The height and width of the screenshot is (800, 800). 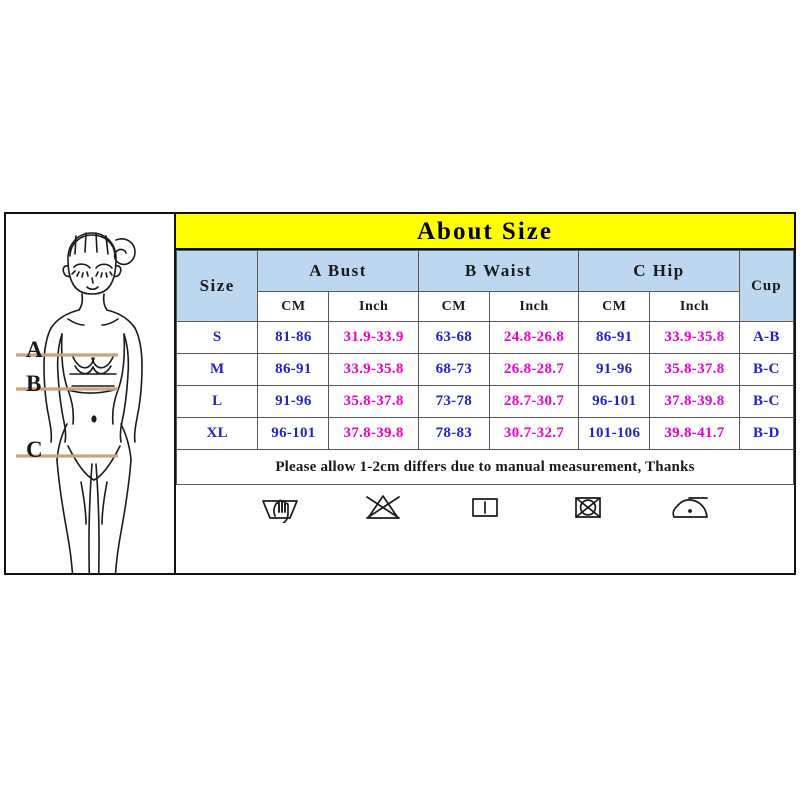 I want to click on cell-bust-cm: 81-86, so click(x=293, y=337).